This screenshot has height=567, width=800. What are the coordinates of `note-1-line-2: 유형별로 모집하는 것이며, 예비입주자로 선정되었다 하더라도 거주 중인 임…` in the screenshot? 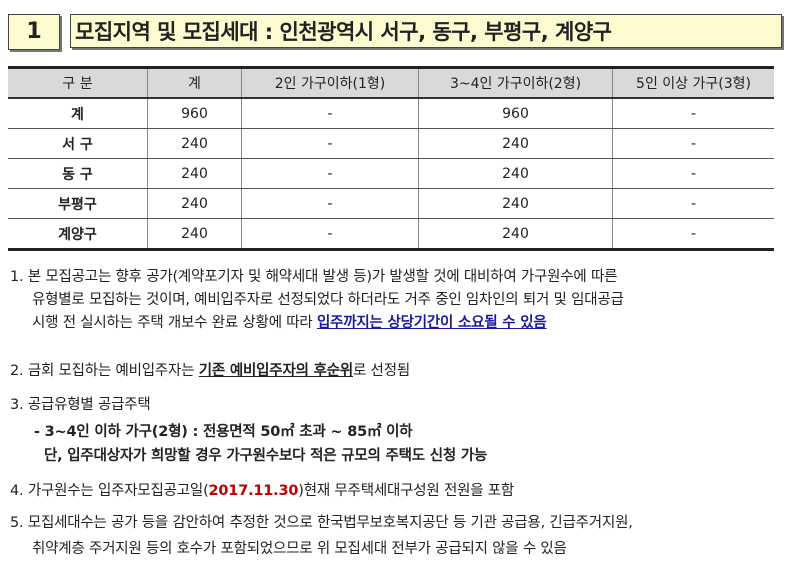 It's located at (328, 300).